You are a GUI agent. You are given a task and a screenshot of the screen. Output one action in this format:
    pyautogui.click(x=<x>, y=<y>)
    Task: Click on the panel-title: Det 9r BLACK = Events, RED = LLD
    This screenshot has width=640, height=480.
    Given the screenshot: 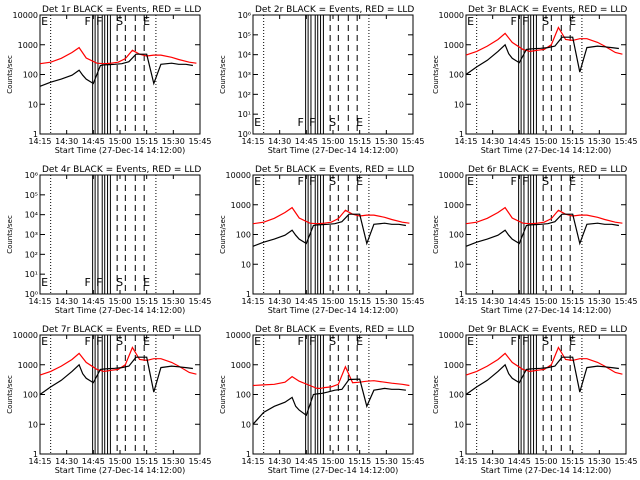 What is the action you would take?
    pyautogui.click(x=547, y=330)
    